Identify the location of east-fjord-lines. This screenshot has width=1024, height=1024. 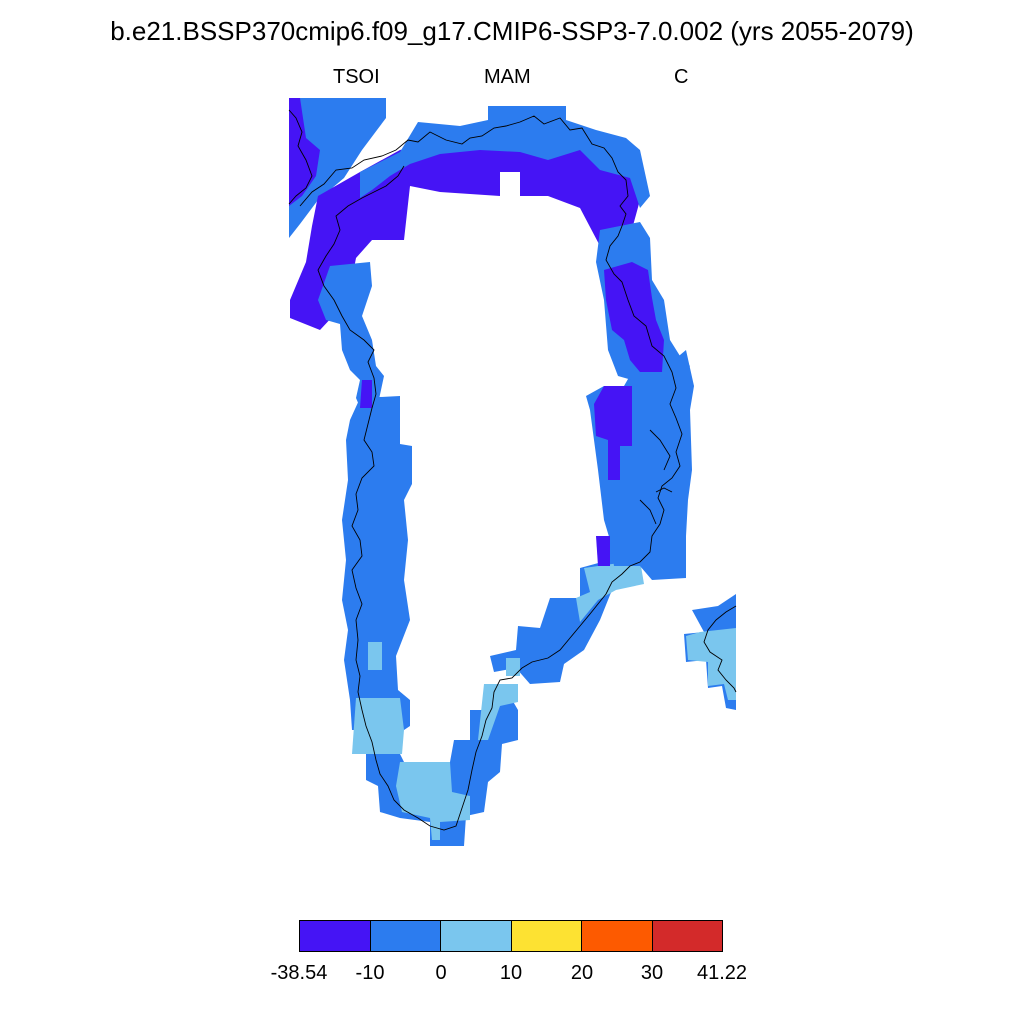
(656, 477).